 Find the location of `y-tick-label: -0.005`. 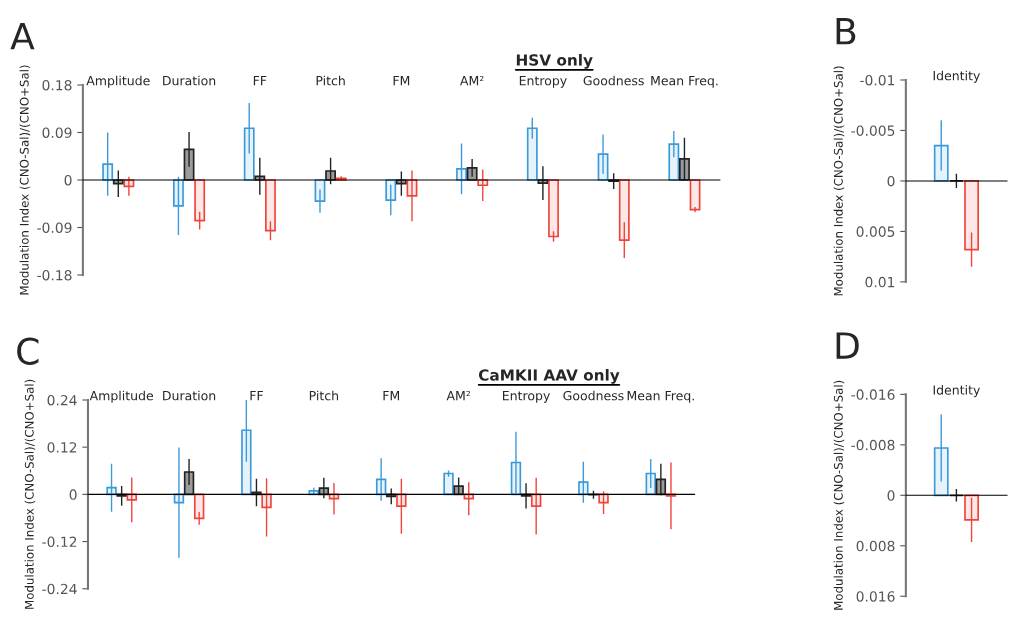

y-tick-label: -0.005 is located at coordinates (873, 130).